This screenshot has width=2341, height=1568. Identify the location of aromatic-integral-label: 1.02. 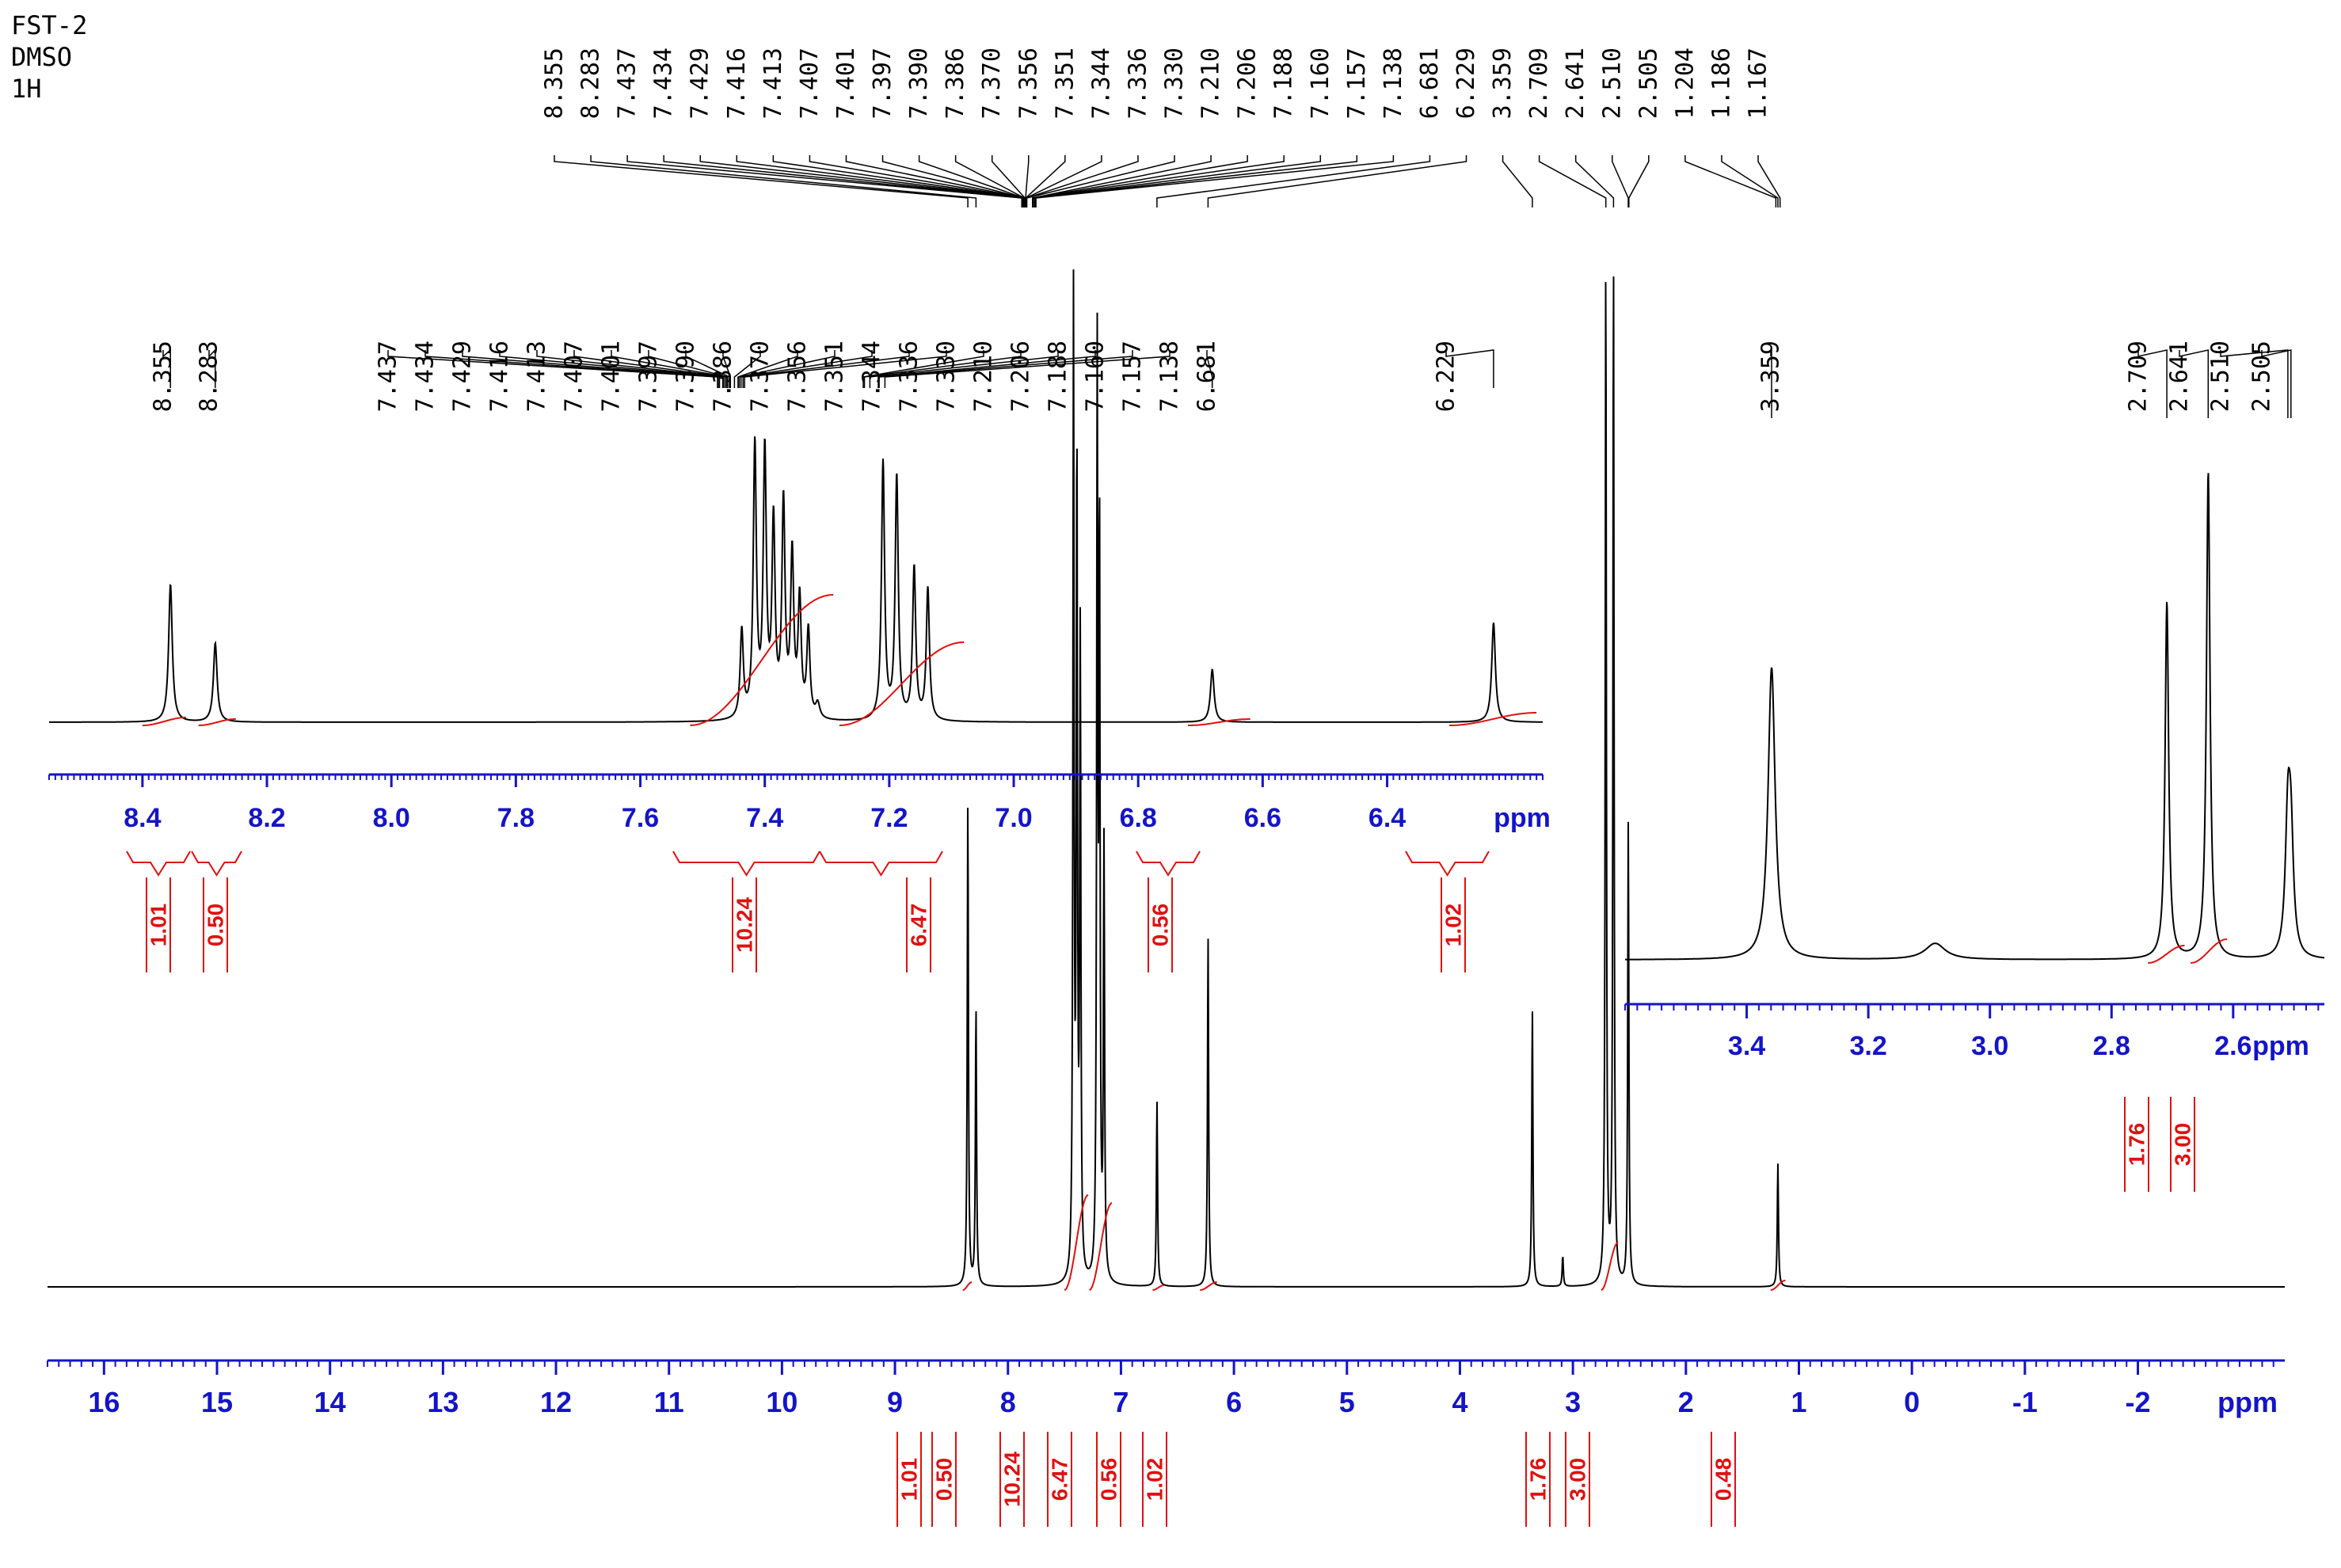
(1454, 925).